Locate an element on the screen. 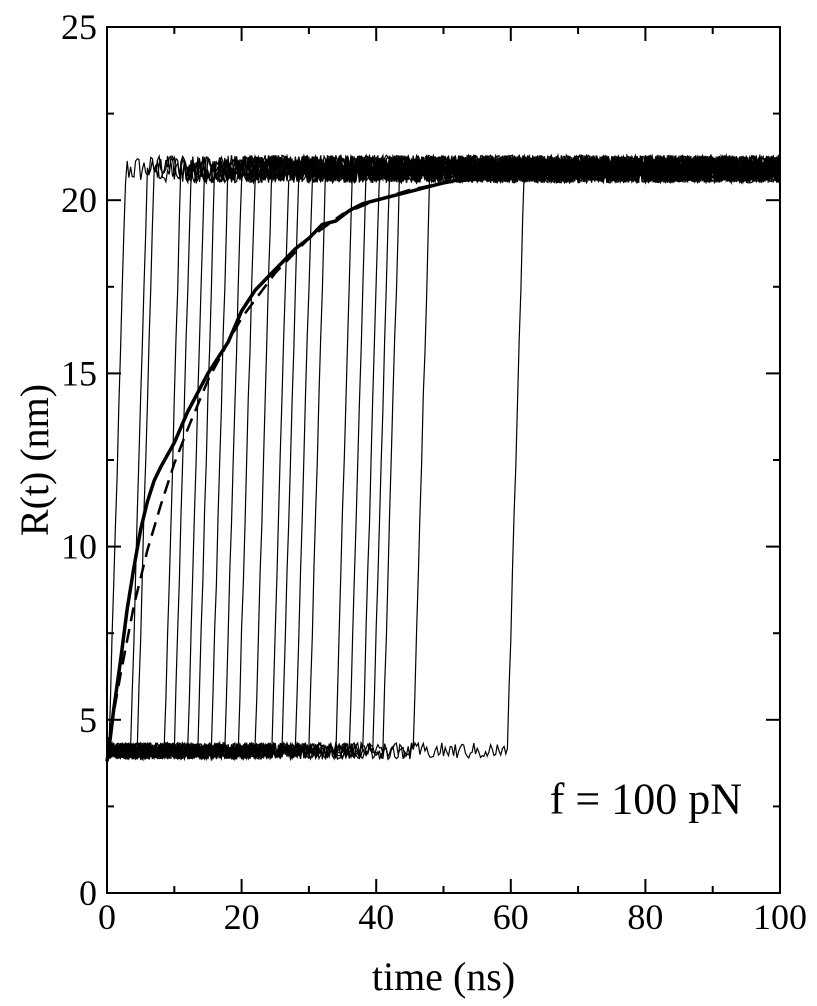 The image size is (817, 1006). x-tick-label: 100 is located at coordinates (780, 917).